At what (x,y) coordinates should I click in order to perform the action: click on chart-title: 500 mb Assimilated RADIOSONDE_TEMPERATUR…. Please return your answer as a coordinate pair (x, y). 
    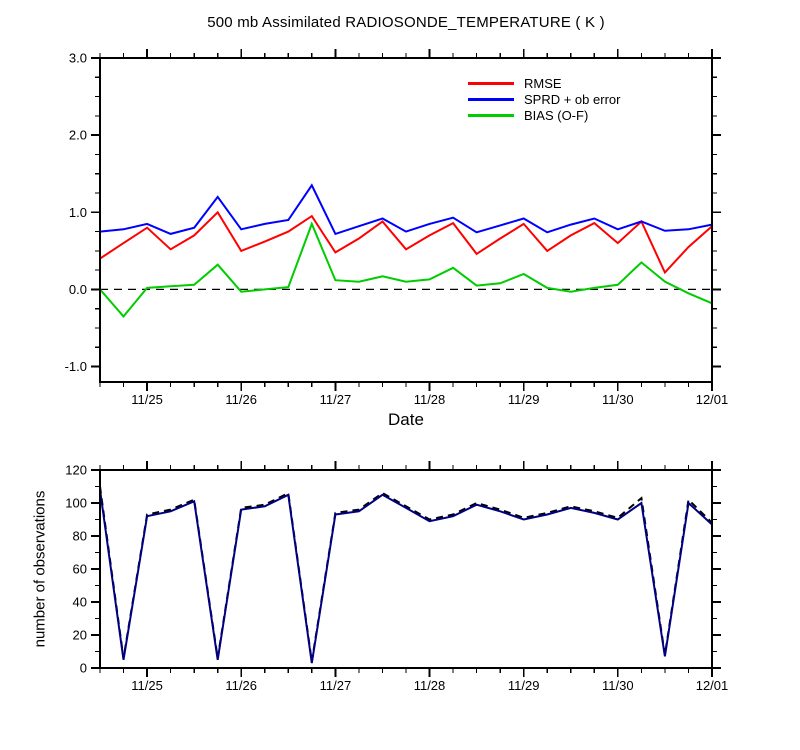
    Looking at the image, I should click on (406, 22).